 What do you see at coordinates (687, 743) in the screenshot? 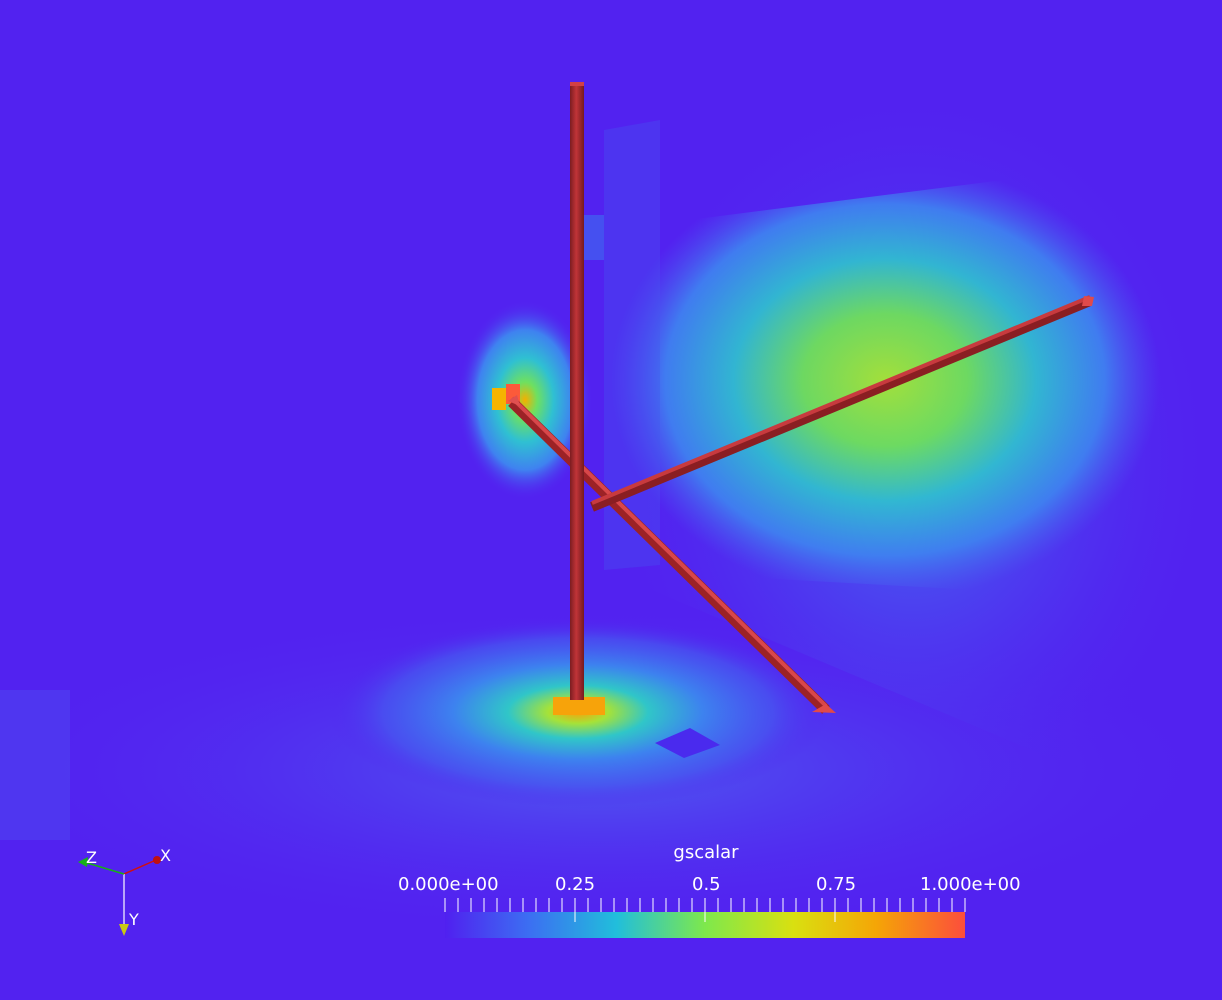
I see `floor-hole` at bounding box center [687, 743].